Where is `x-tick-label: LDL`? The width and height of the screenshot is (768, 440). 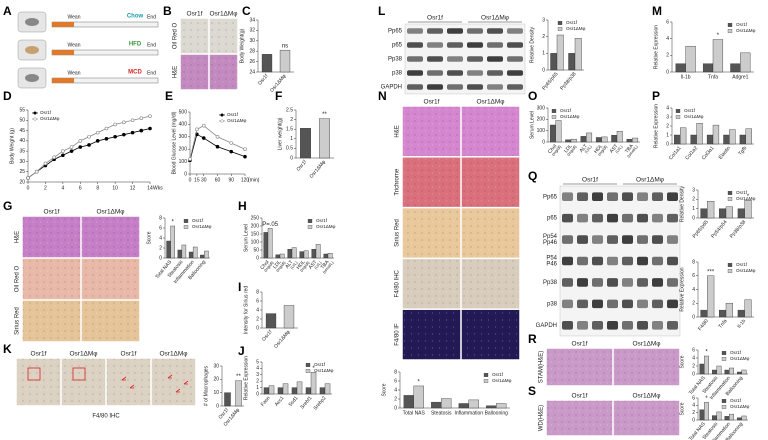
x-tick-label: LDL is located at coordinates (568, 148).